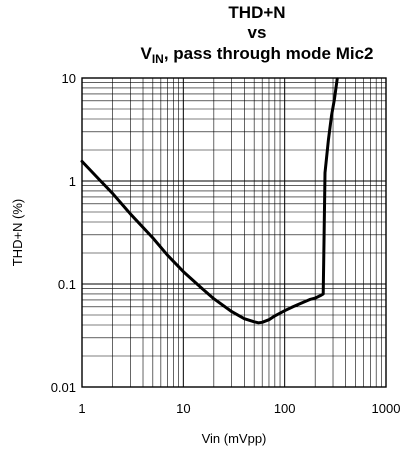  What do you see at coordinates (285, 408) in the screenshot?
I see `x-tick-label: 100` at bounding box center [285, 408].